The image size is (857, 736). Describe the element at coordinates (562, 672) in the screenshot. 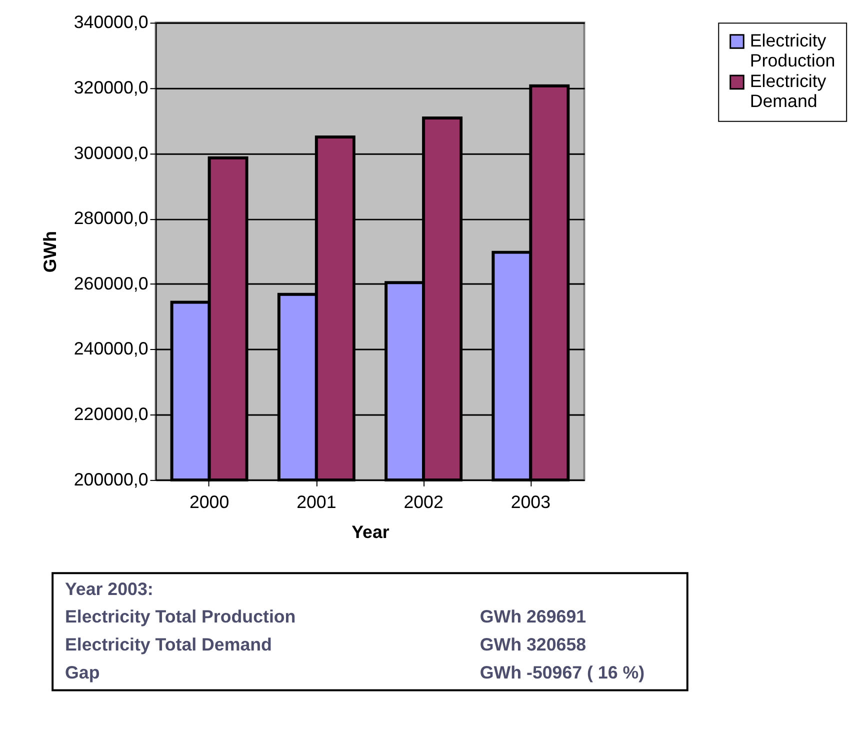

I see `text: GWh -50967 ( 16 %)` at that location.